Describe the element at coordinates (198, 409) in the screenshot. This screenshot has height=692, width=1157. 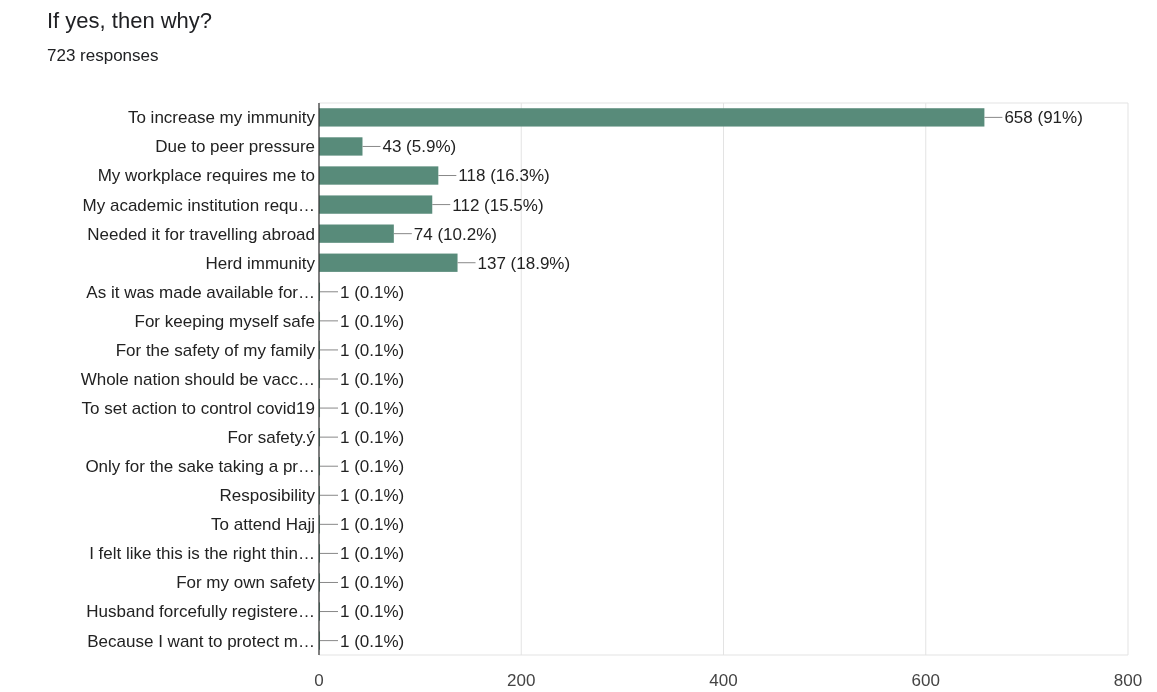
I see `y-tick-label: To set action to control covid19` at that location.